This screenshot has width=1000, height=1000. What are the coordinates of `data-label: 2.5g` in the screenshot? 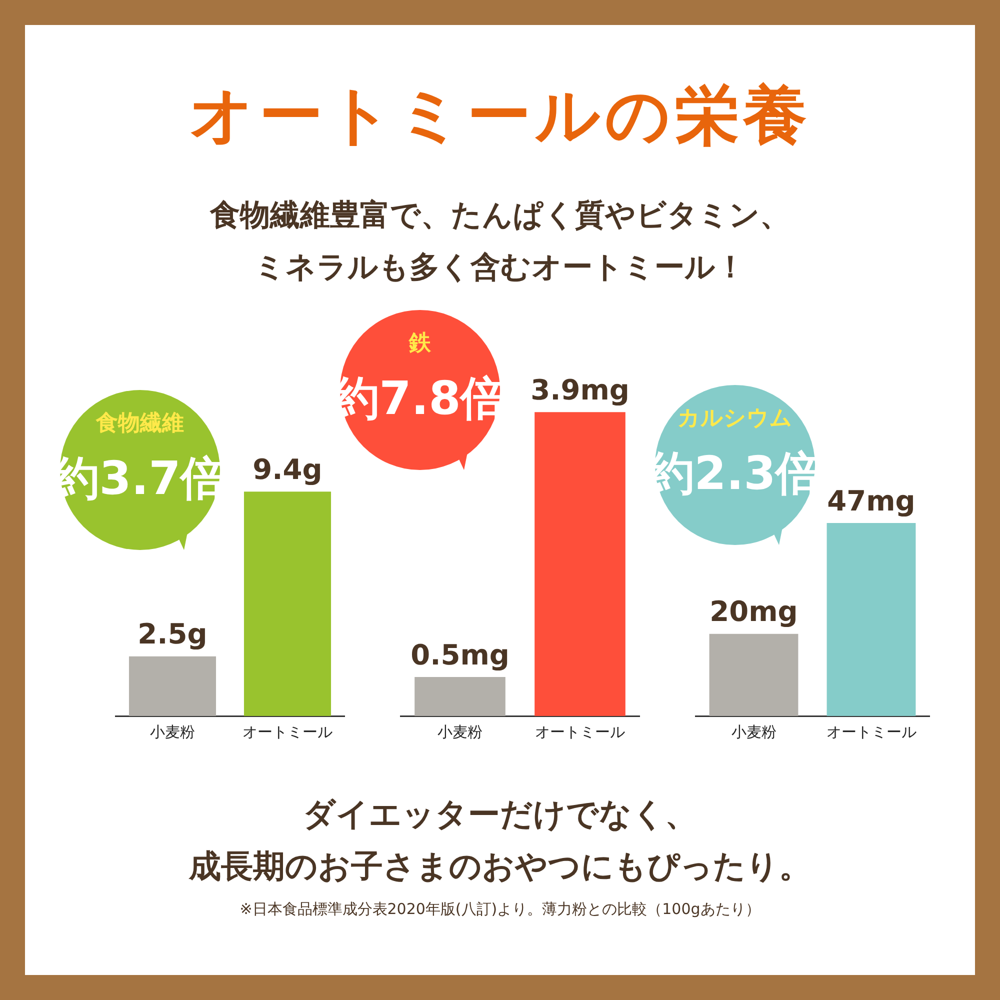 It's located at (173, 634).